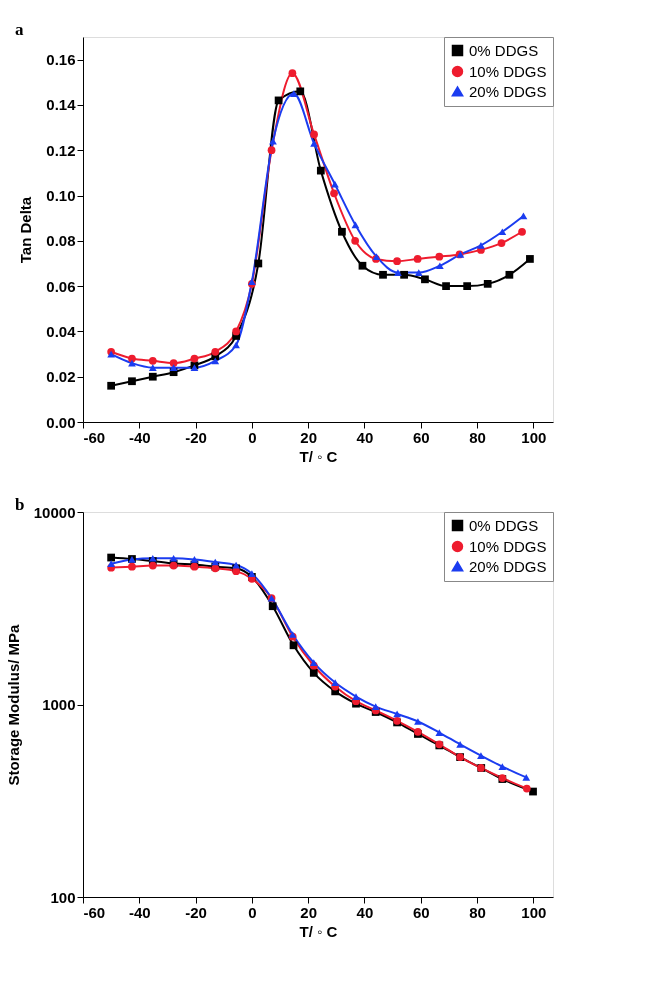 The image size is (647, 1004). What do you see at coordinates (61, 150) in the screenshot?
I see `y-tick-label: 0.12` at bounding box center [61, 150].